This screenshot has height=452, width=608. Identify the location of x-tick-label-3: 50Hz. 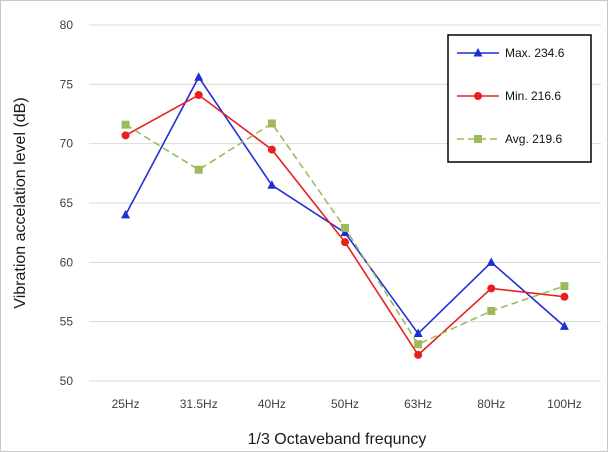
(345, 404).